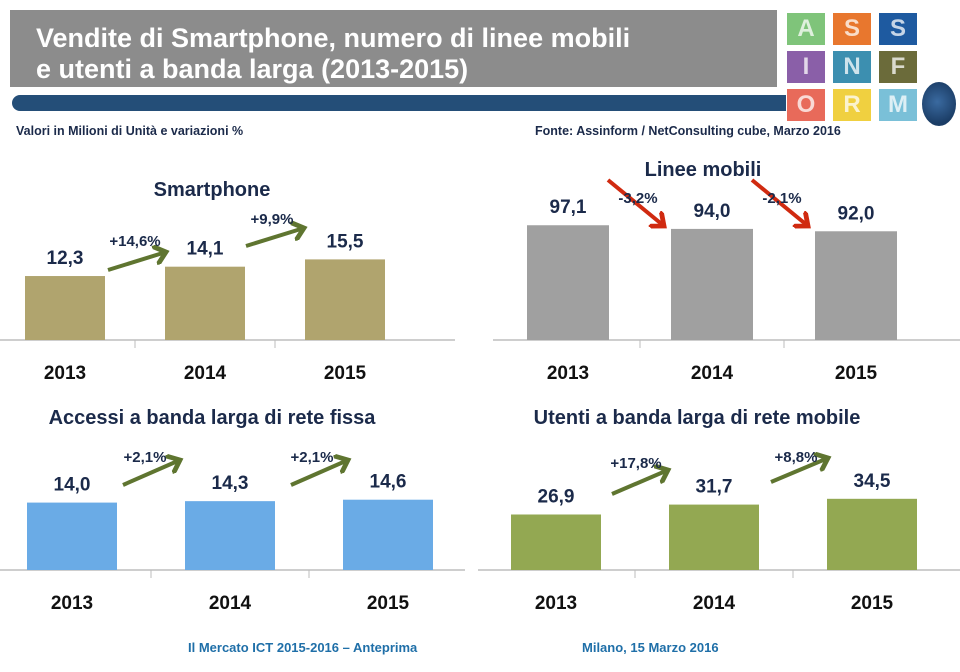  I want to click on value-label: 14,6, so click(388, 482).